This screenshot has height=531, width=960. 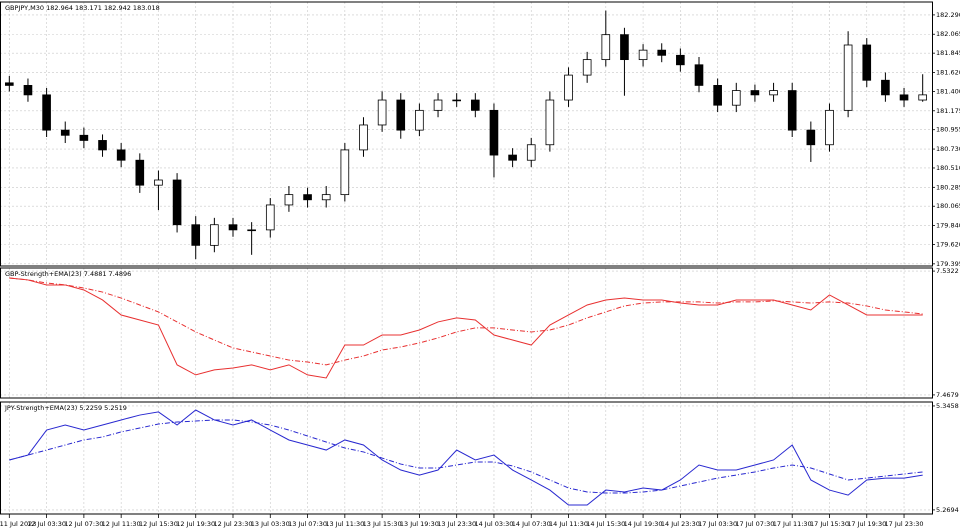 I want to click on pane-title: JPY-Strength+EMA(23) 5.2259 5.2519, so click(x=65, y=408).